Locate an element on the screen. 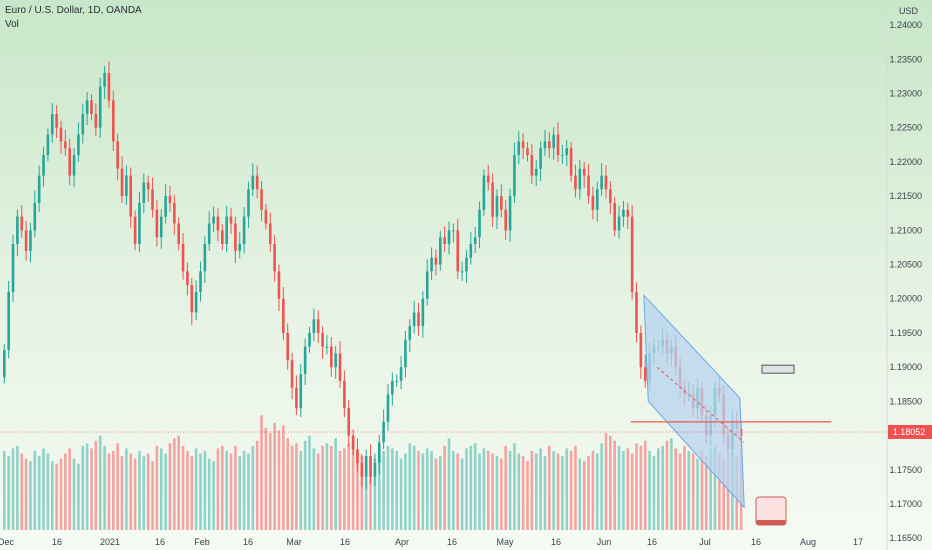 The height and width of the screenshot is (550, 932). y-tick-label: 1.17500 is located at coordinates (905, 470).